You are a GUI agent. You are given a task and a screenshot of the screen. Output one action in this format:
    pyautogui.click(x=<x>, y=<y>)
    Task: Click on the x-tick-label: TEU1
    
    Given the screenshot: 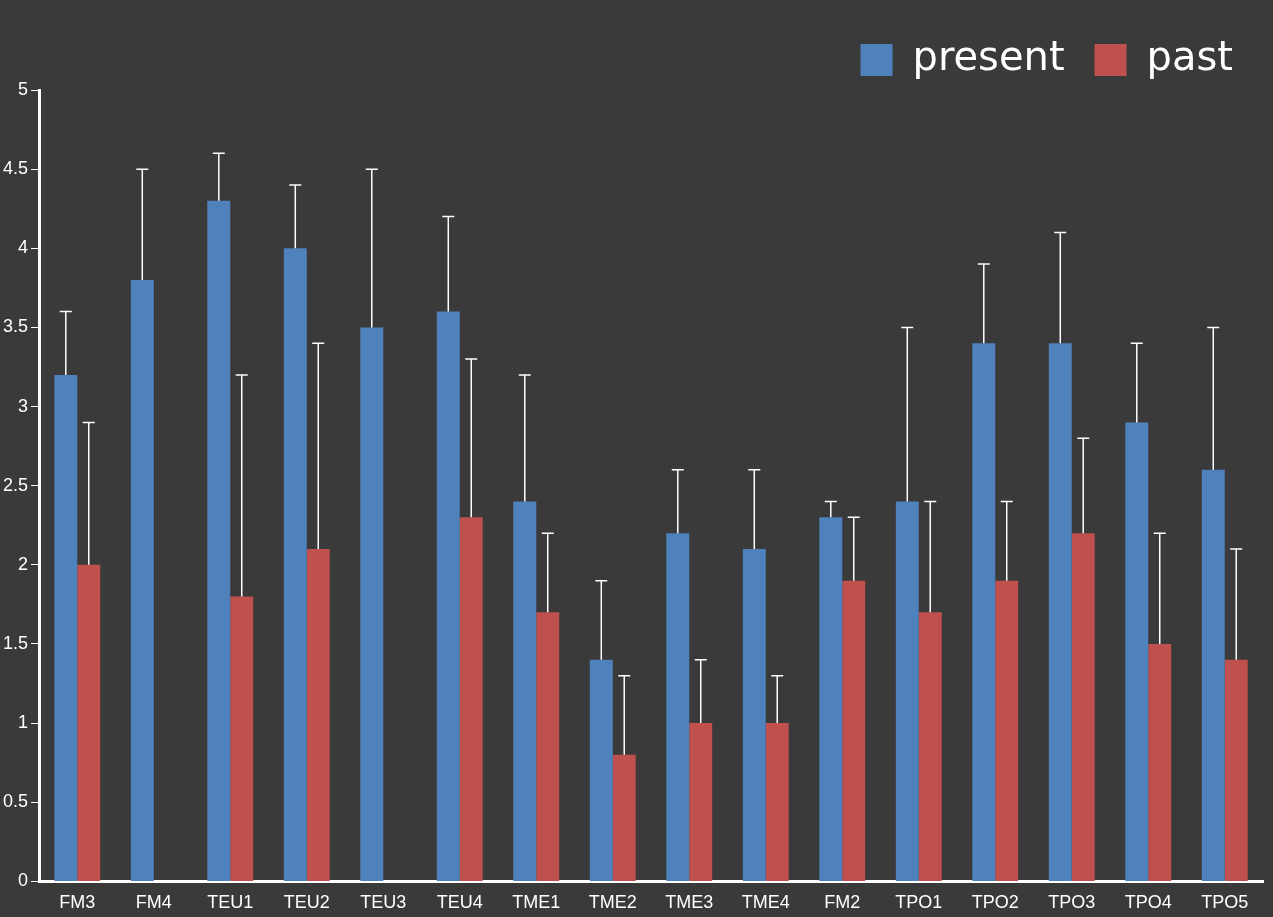 What is the action you would take?
    pyautogui.click(x=230, y=902)
    